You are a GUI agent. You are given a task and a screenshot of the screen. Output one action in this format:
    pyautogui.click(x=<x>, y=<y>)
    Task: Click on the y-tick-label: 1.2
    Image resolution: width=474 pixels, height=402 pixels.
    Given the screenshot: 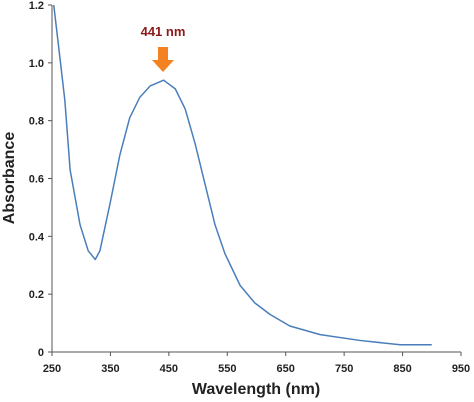 What is the action you would take?
    pyautogui.click(x=36, y=6)
    